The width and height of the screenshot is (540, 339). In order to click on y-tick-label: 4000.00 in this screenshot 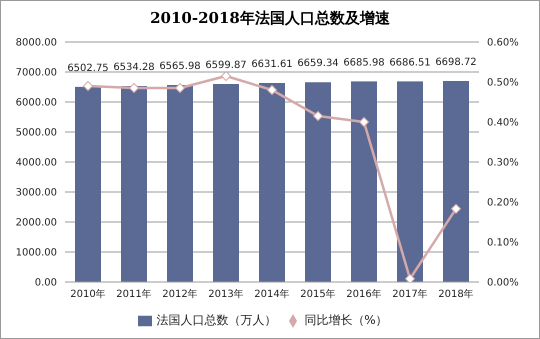, I will do `click(36, 163)`.